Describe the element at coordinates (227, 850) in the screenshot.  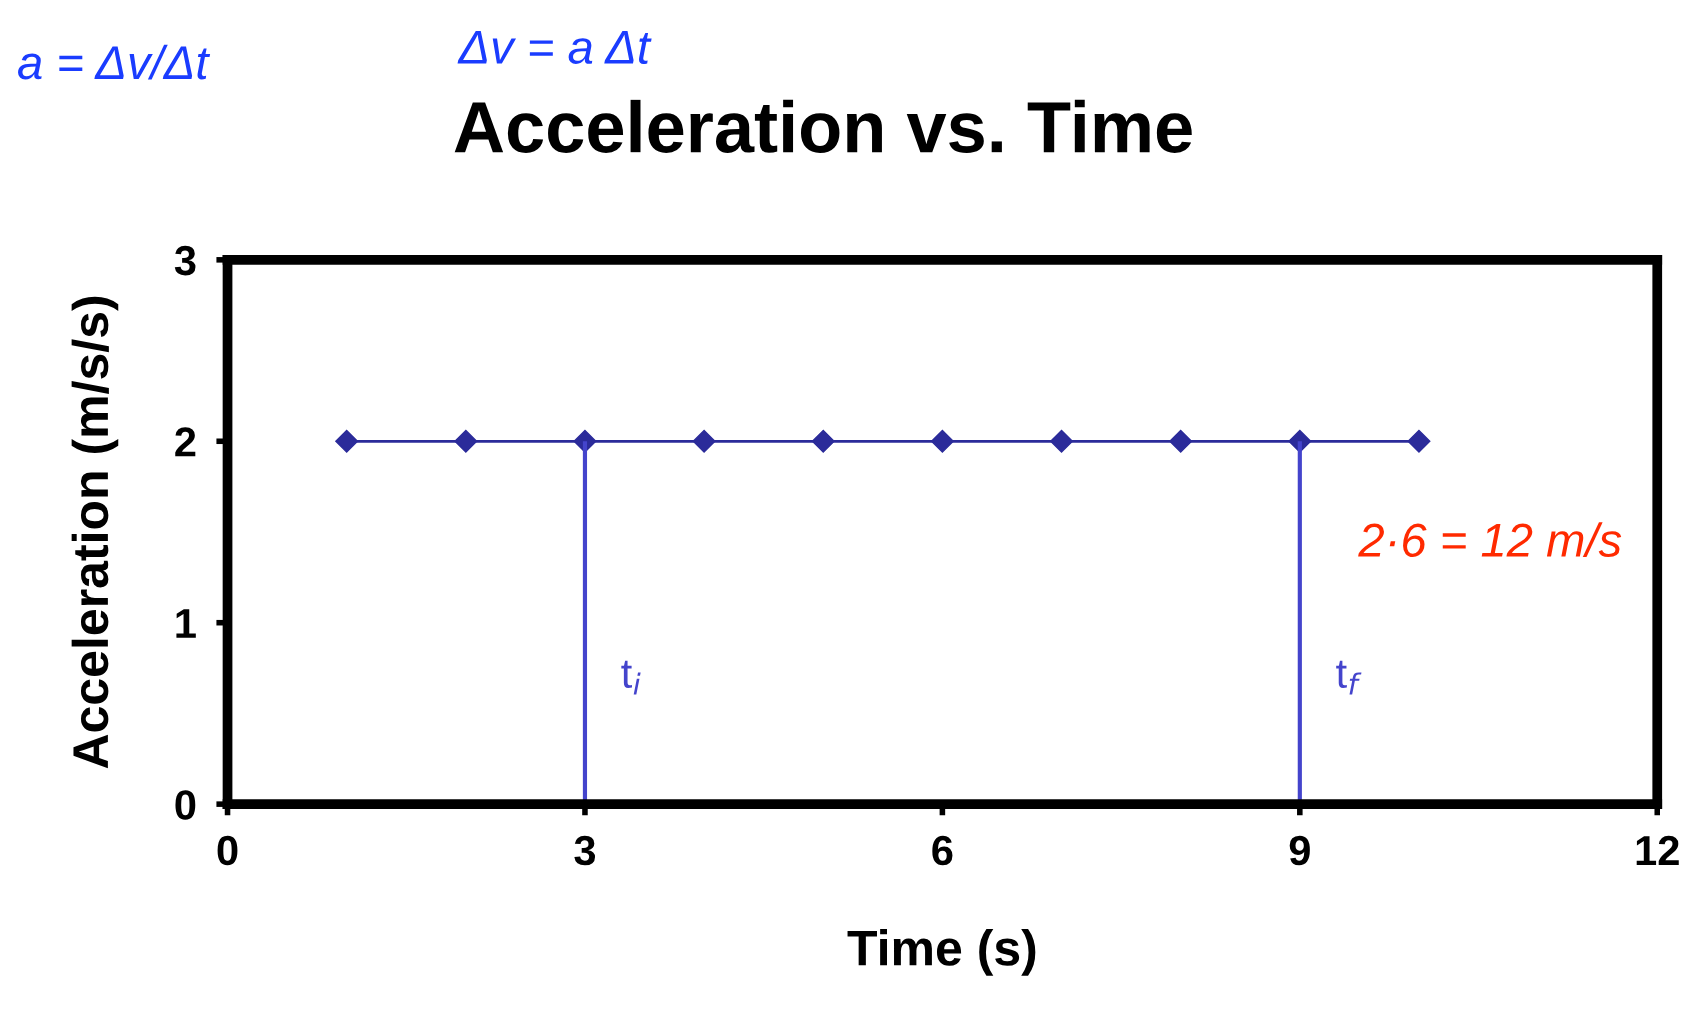
I see `x-tick-label: 0` at that location.